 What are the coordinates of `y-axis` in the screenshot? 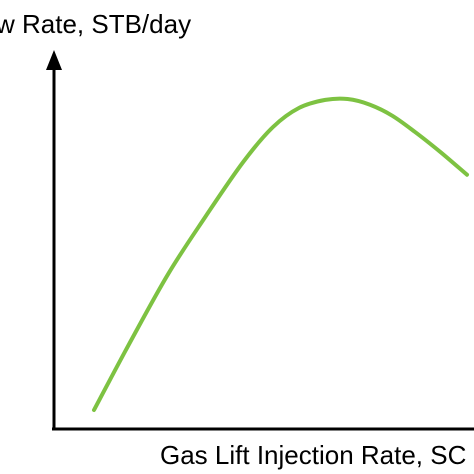 It's located at (54, 240).